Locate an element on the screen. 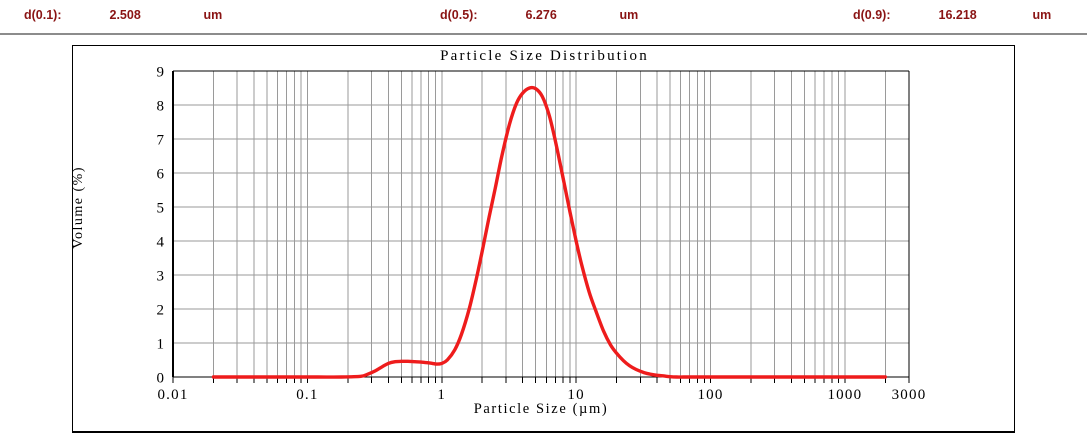 This screenshot has height=438, width=1087. stat-d50: d(0.5): 6.276 um is located at coordinates (539, 15).